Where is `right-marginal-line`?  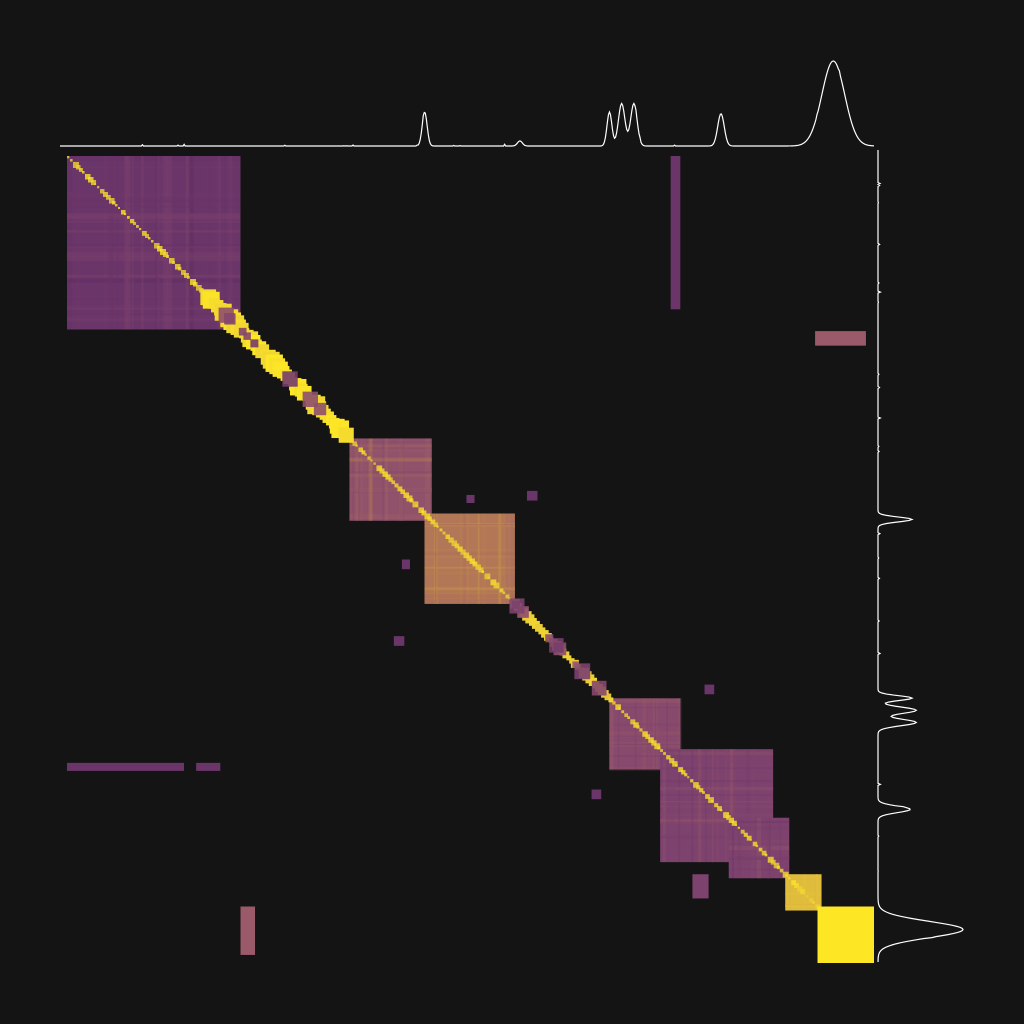
right-marginal-line is located at coordinates (920, 556).